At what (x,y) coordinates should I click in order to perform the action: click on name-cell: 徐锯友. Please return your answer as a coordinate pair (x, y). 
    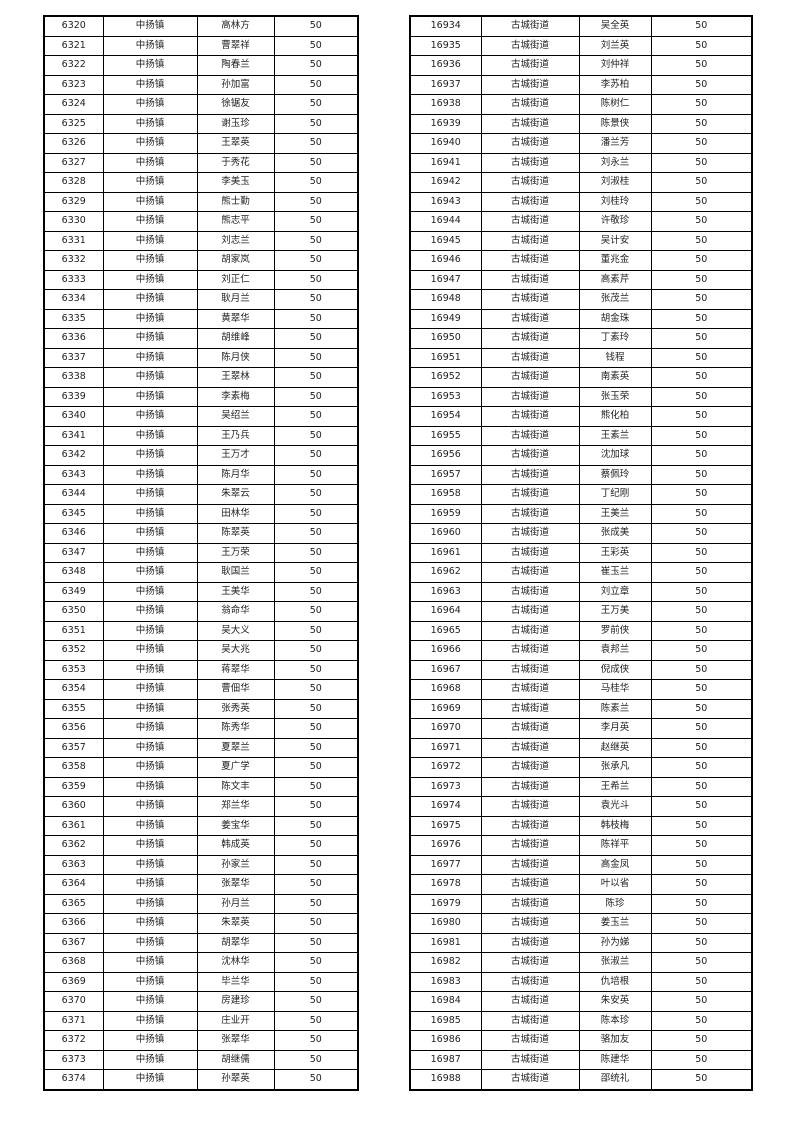
    Looking at the image, I should click on (235, 104).